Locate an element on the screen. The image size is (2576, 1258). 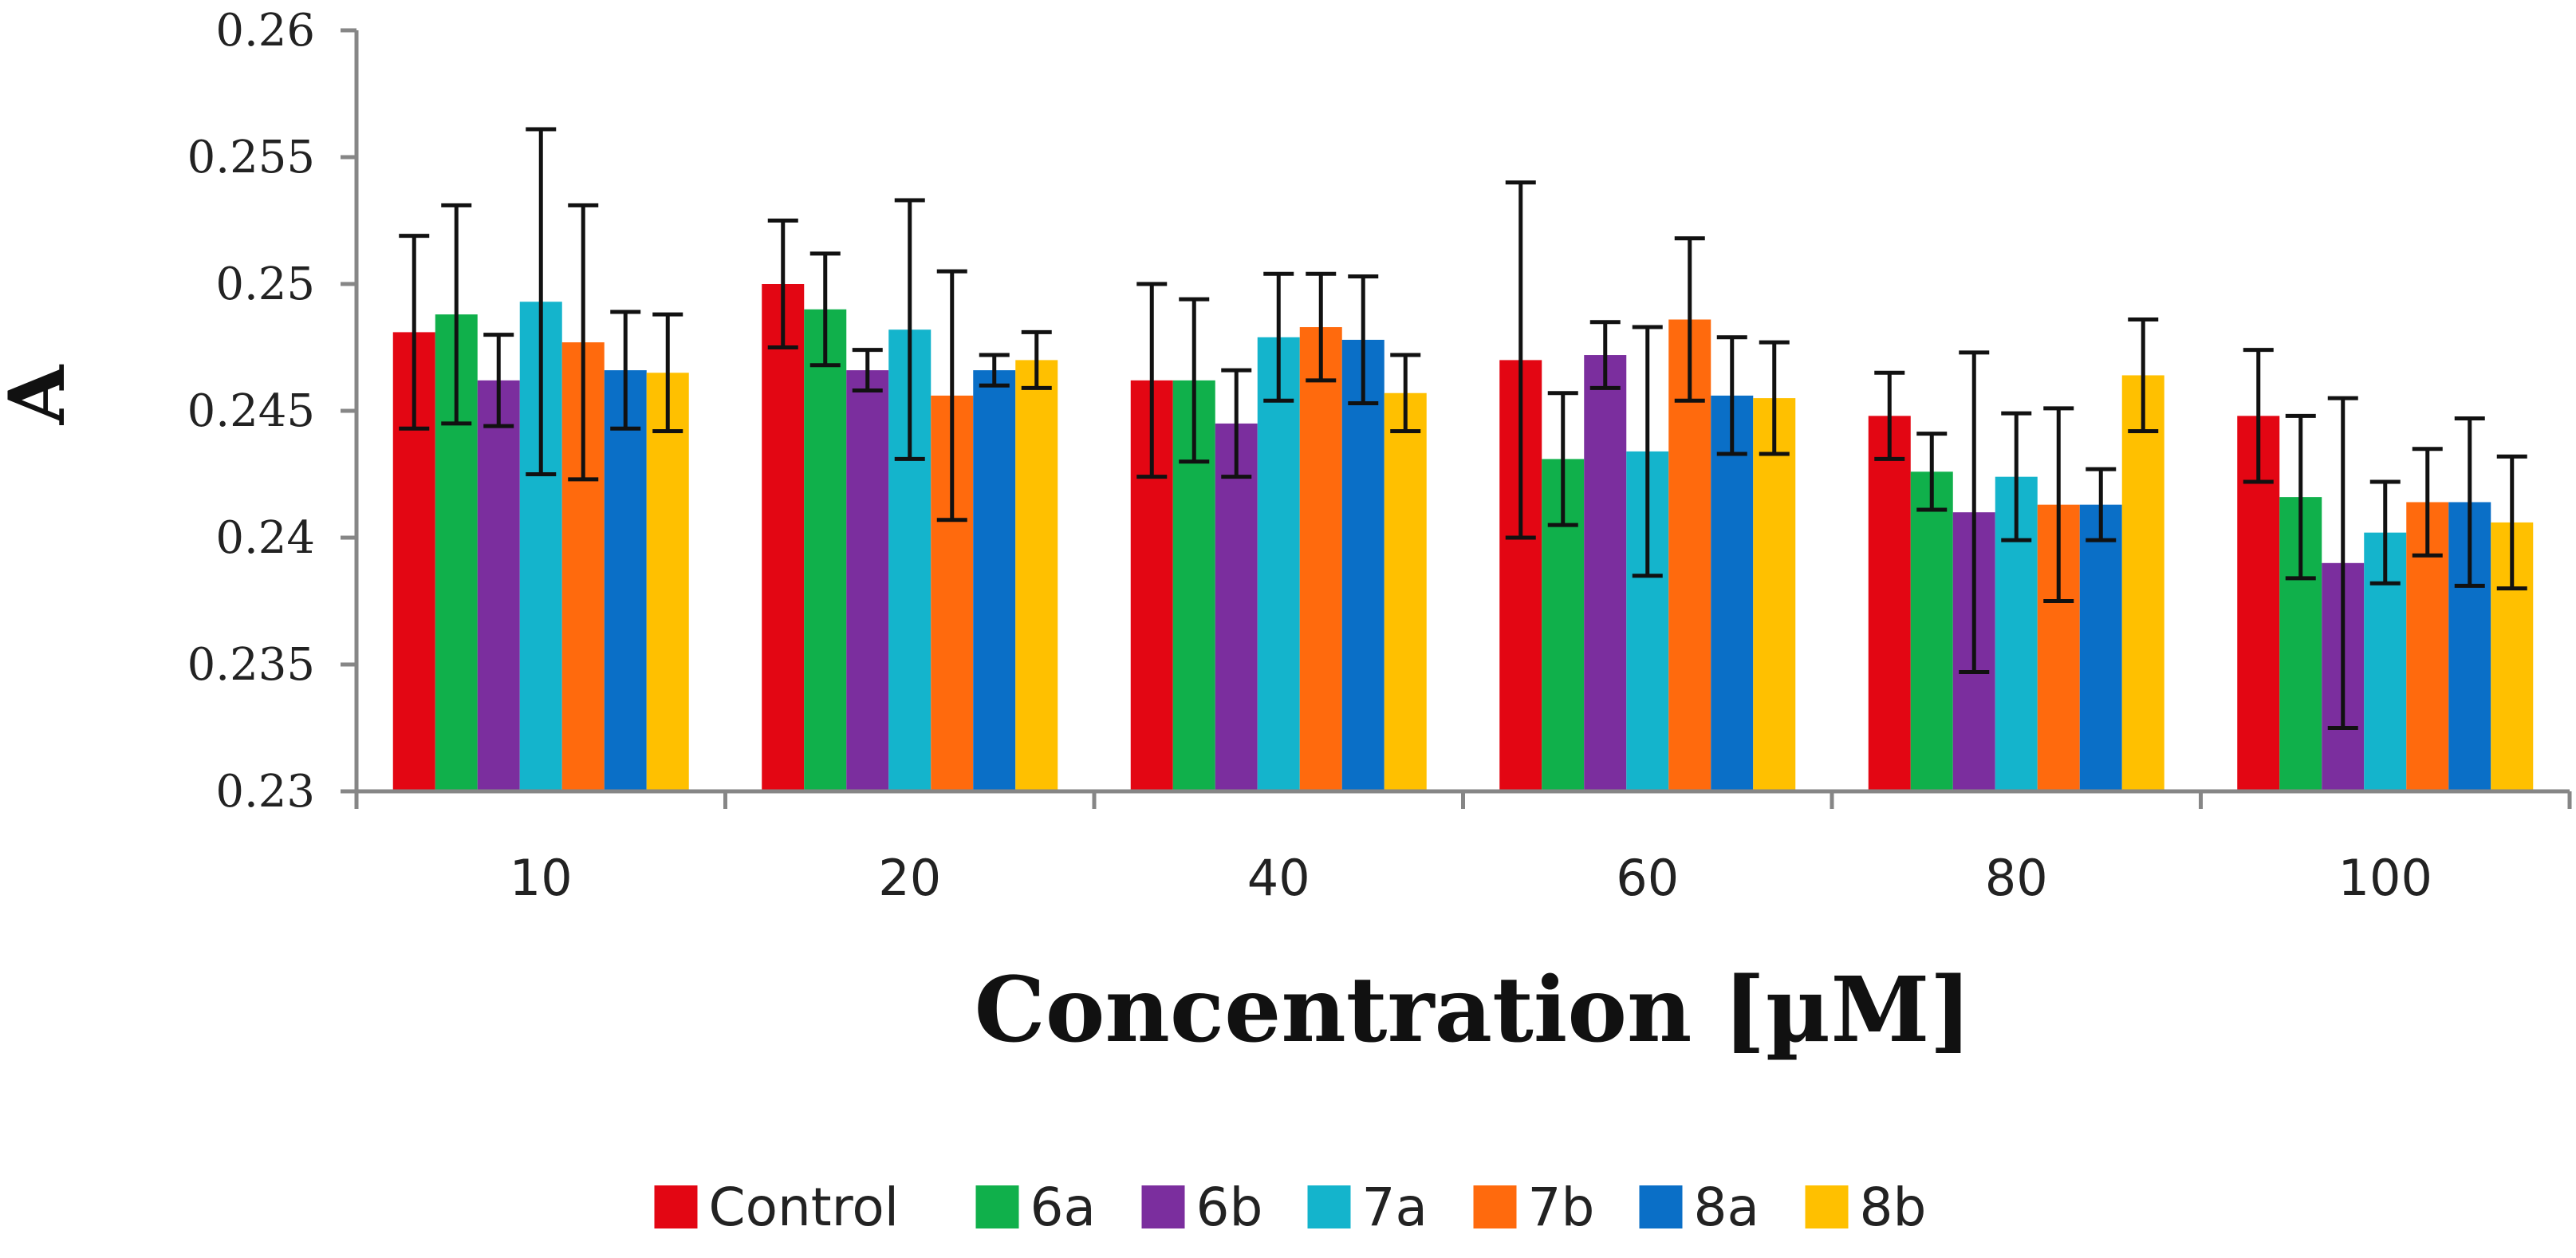
legend-item-8a: 8a is located at coordinates (1699, 1207).